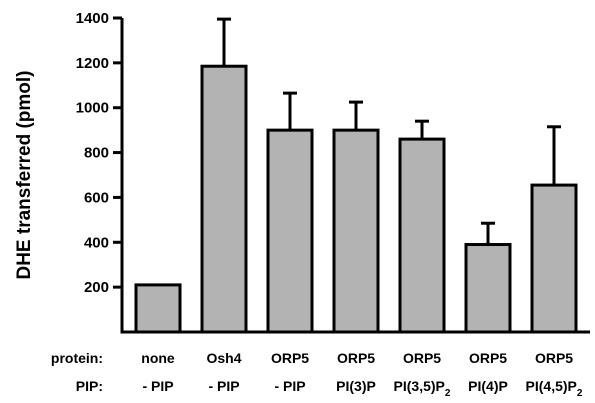  Describe the element at coordinates (92, 108) in the screenshot. I see `y-tick-label: 1000` at that location.